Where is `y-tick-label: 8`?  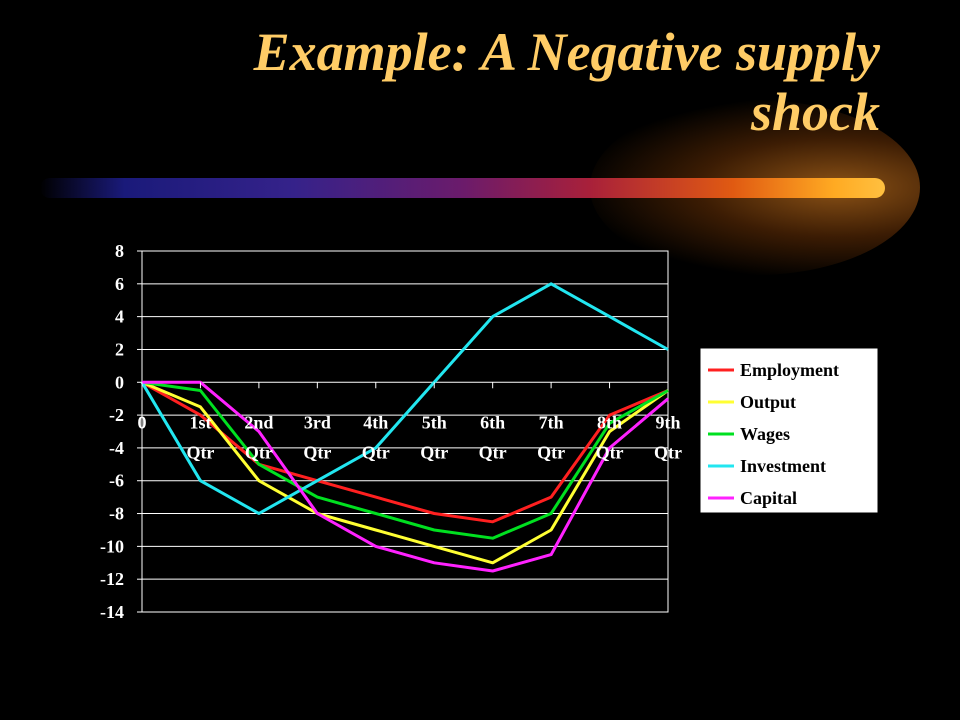 y-tick-label: 8 is located at coordinates (119, 251).